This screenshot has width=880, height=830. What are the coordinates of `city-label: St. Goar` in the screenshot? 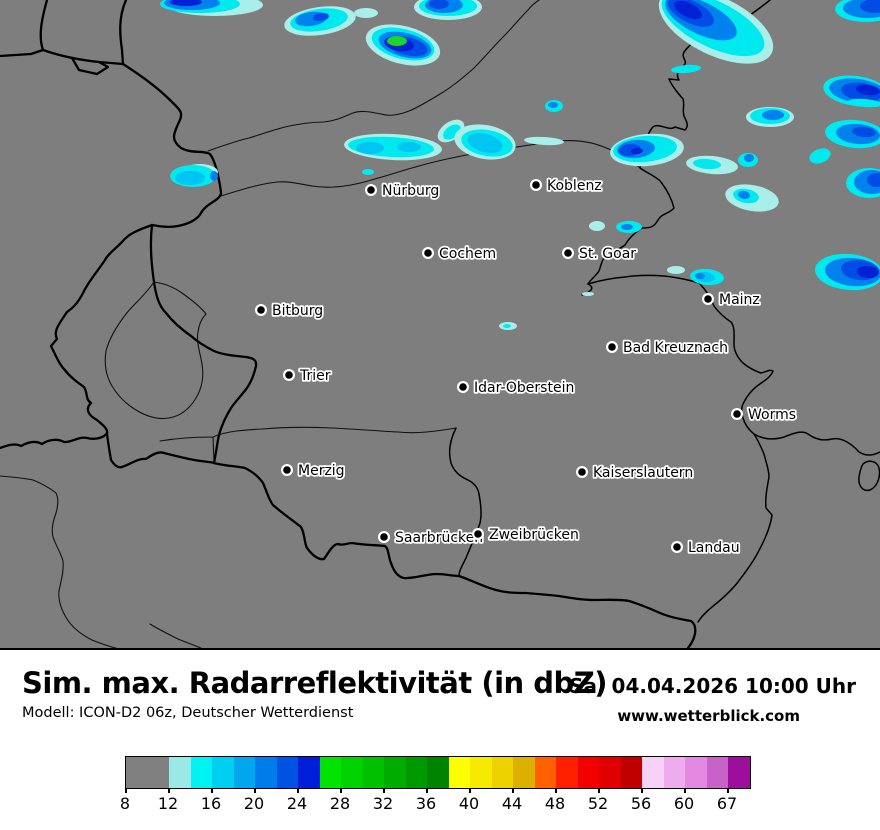 It's located at (607, 254).